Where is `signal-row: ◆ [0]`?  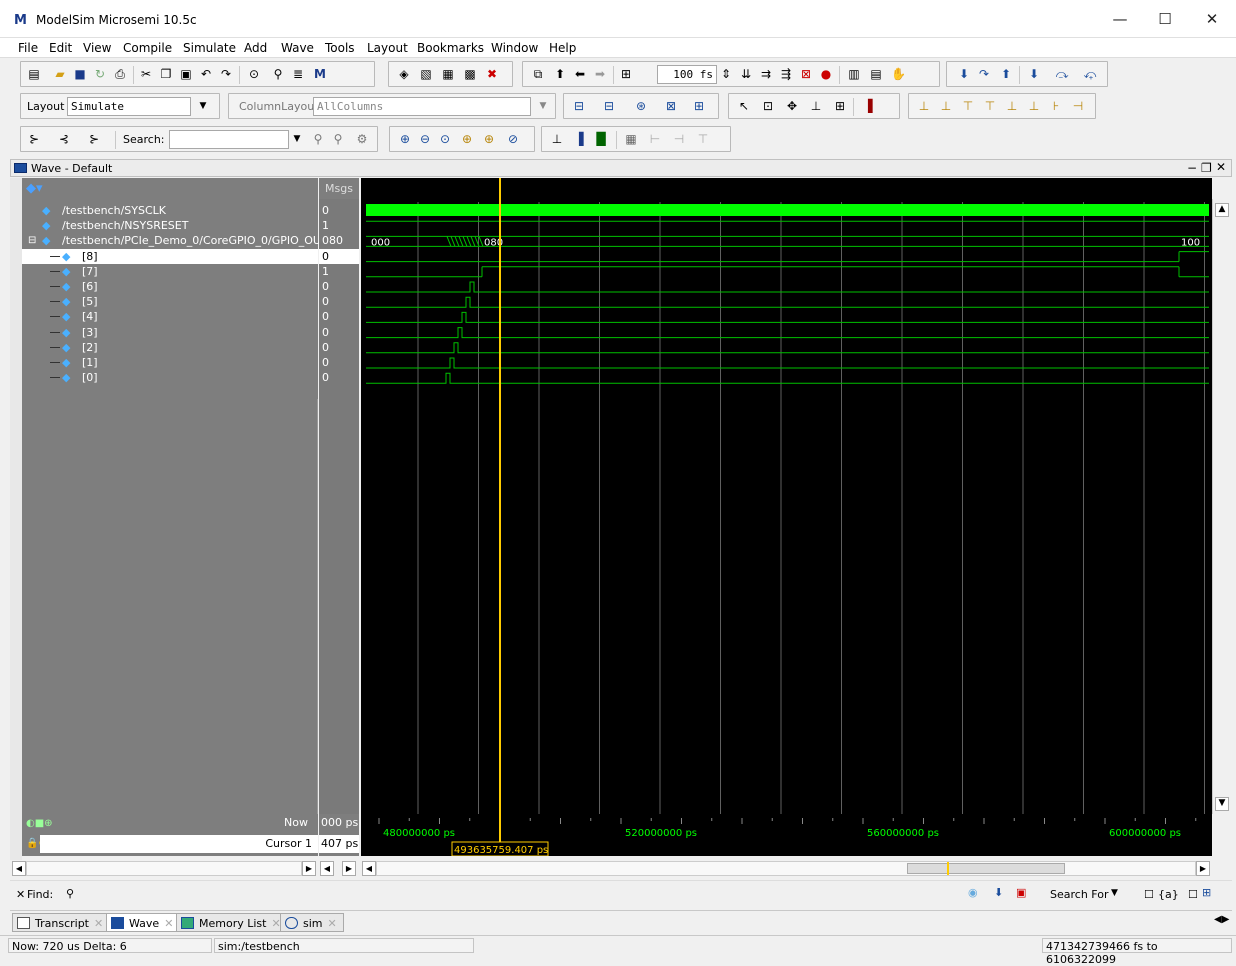
signal-row: ◆ [0] is located at coordinates (170, 377).